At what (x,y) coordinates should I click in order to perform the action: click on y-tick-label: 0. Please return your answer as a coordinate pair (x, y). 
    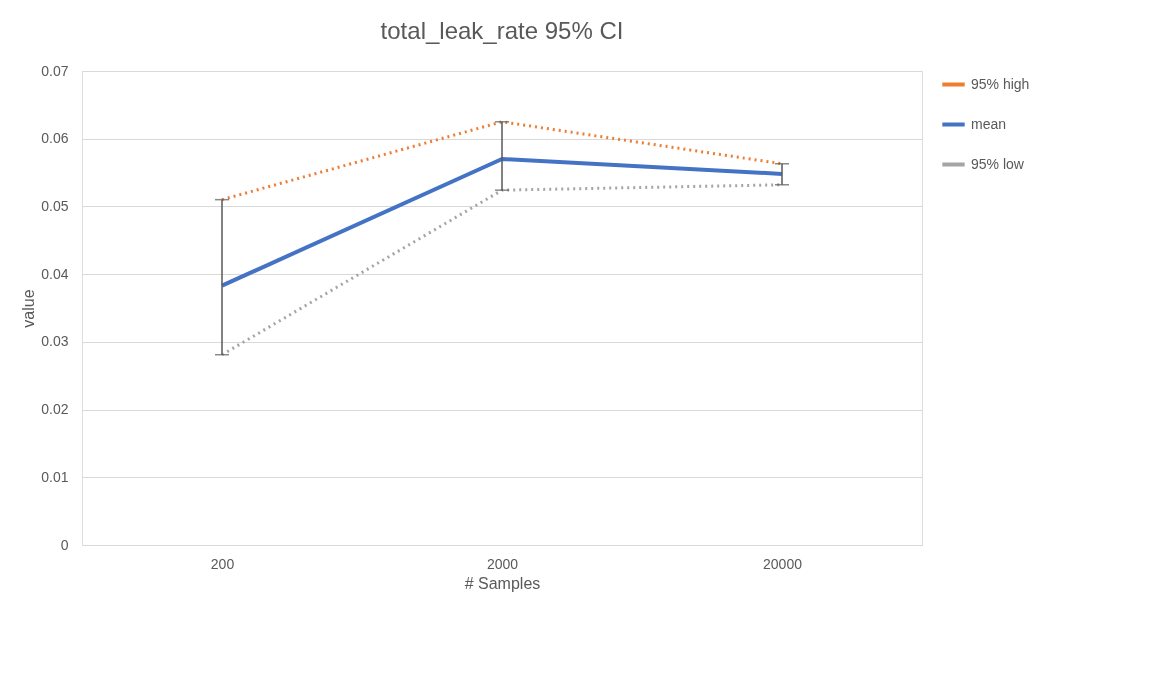
    Looking at the image, I should click on (64, 544).